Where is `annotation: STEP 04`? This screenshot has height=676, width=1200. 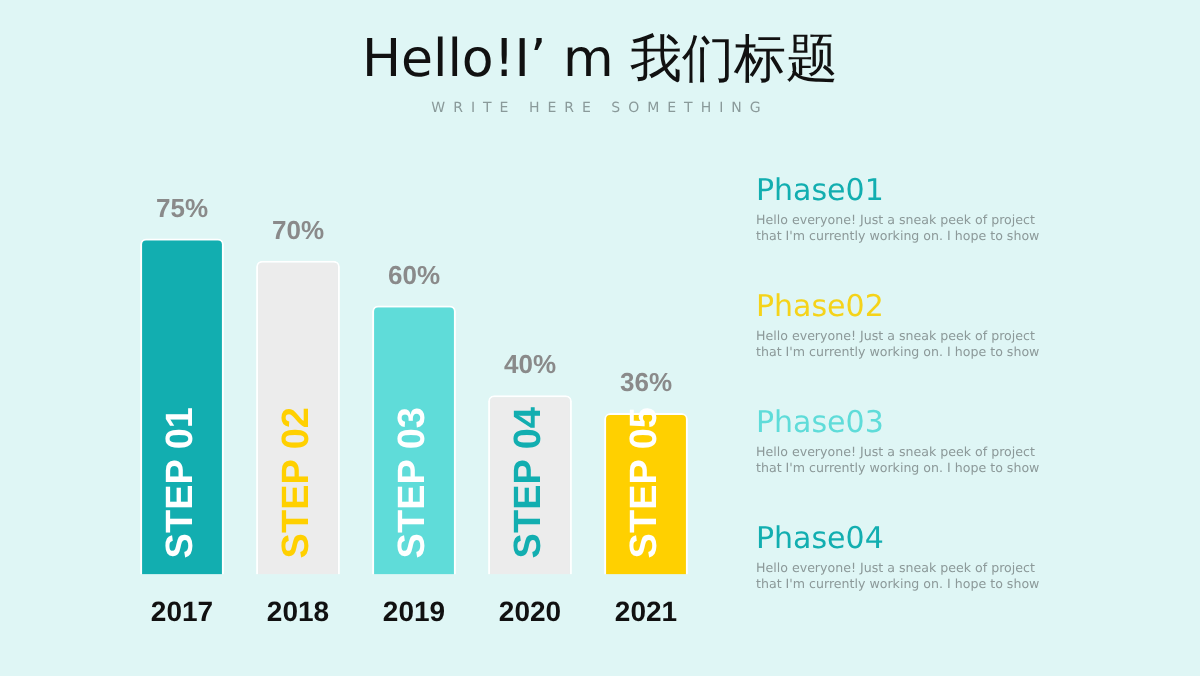 annotation: STEP 04 is located at coordinates (529, 482).